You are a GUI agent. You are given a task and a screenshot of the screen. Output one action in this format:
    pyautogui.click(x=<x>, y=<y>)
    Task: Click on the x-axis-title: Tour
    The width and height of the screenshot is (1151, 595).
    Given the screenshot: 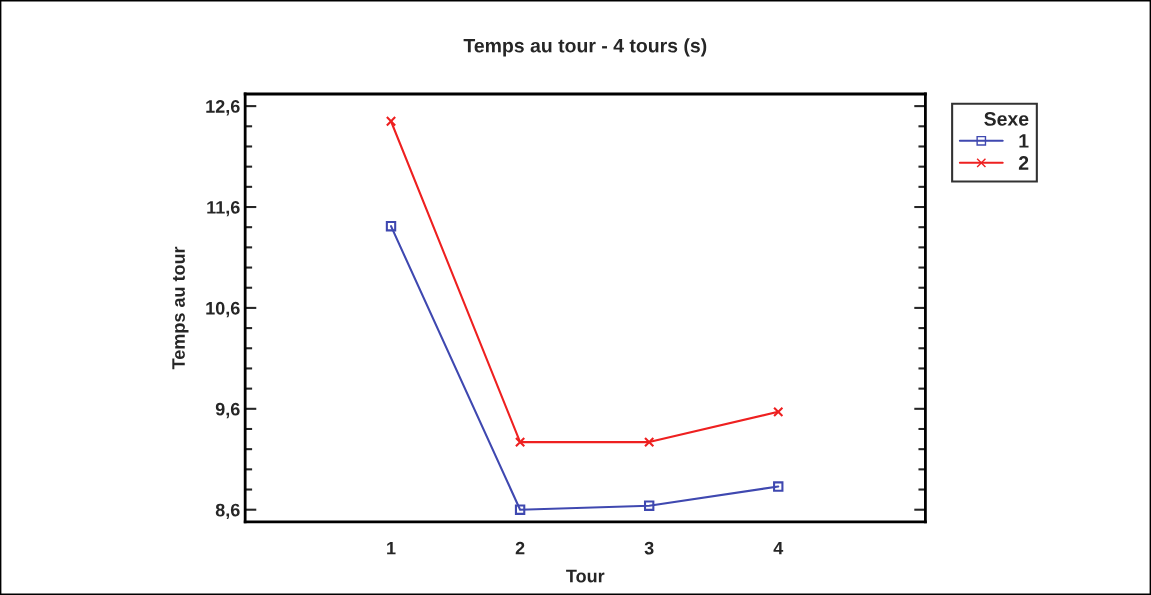 What is the action you would take?
    pyautogui.click(x=585, y=576)
    